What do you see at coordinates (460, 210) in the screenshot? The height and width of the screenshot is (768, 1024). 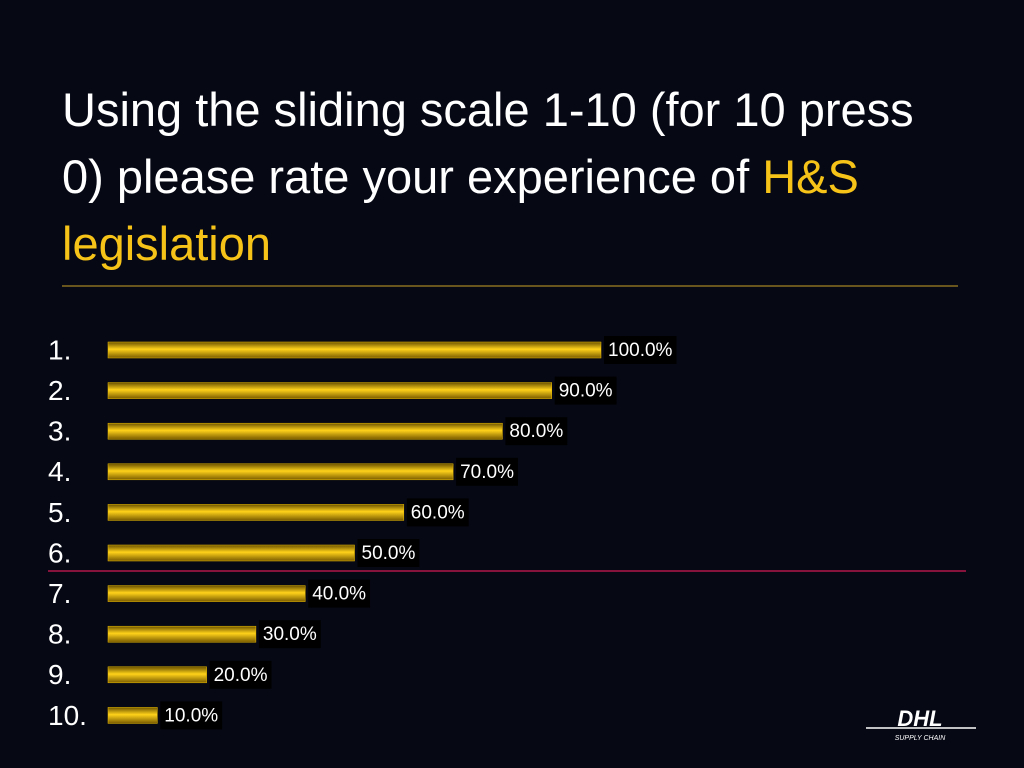 I see `title-highlight: H&S legislation` at bounding box center [460, 210].